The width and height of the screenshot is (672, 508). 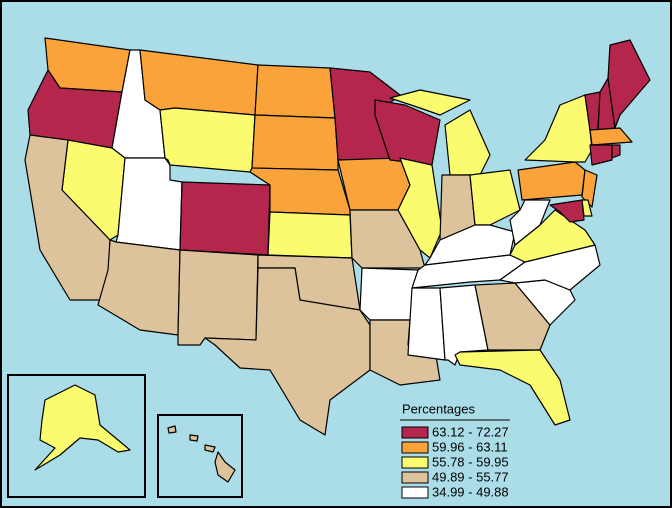 What do you see at coordinates (470, 461) in the screenshot?
I see `legend-label: 55.78 - 59.95` at bounding box center [470, 461].